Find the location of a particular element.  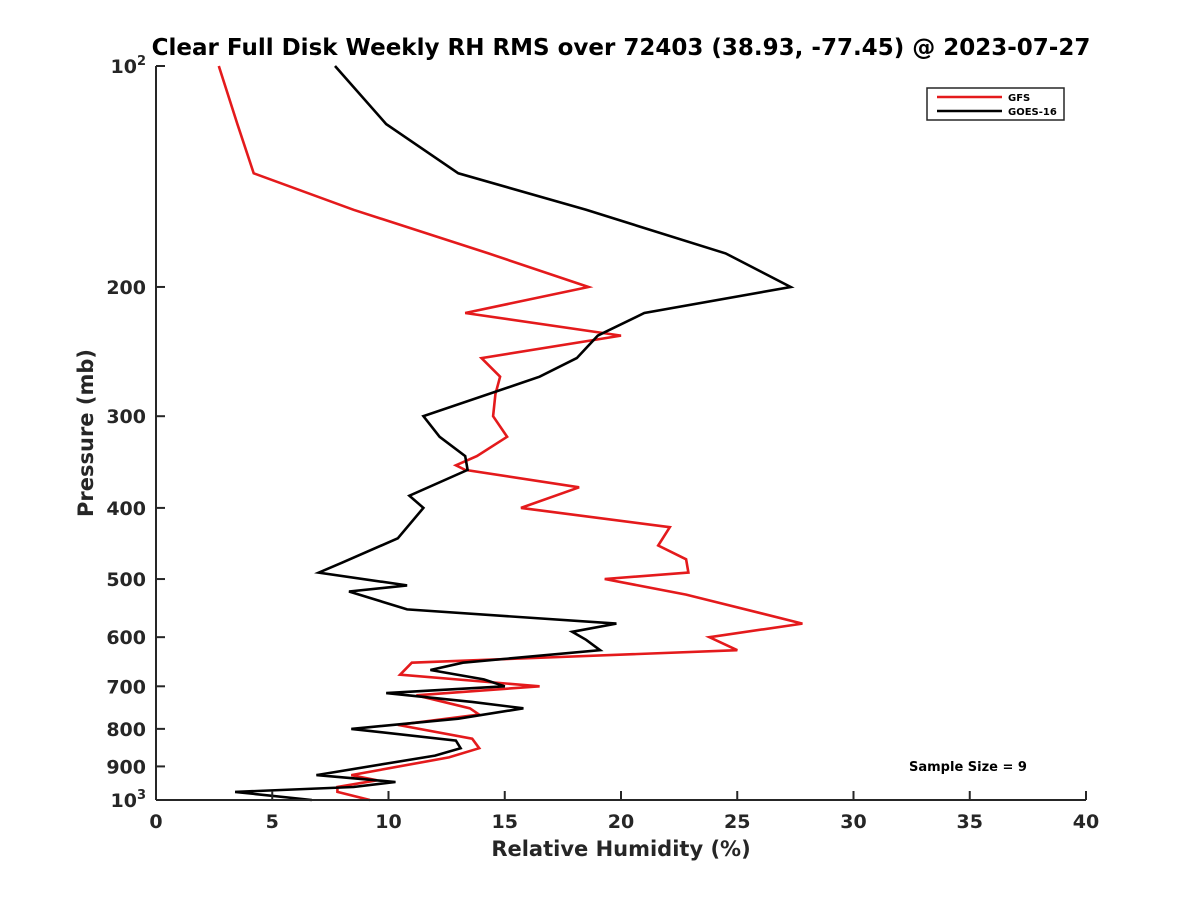

y-tick-label: 500 is located at coordinates (126, 580).